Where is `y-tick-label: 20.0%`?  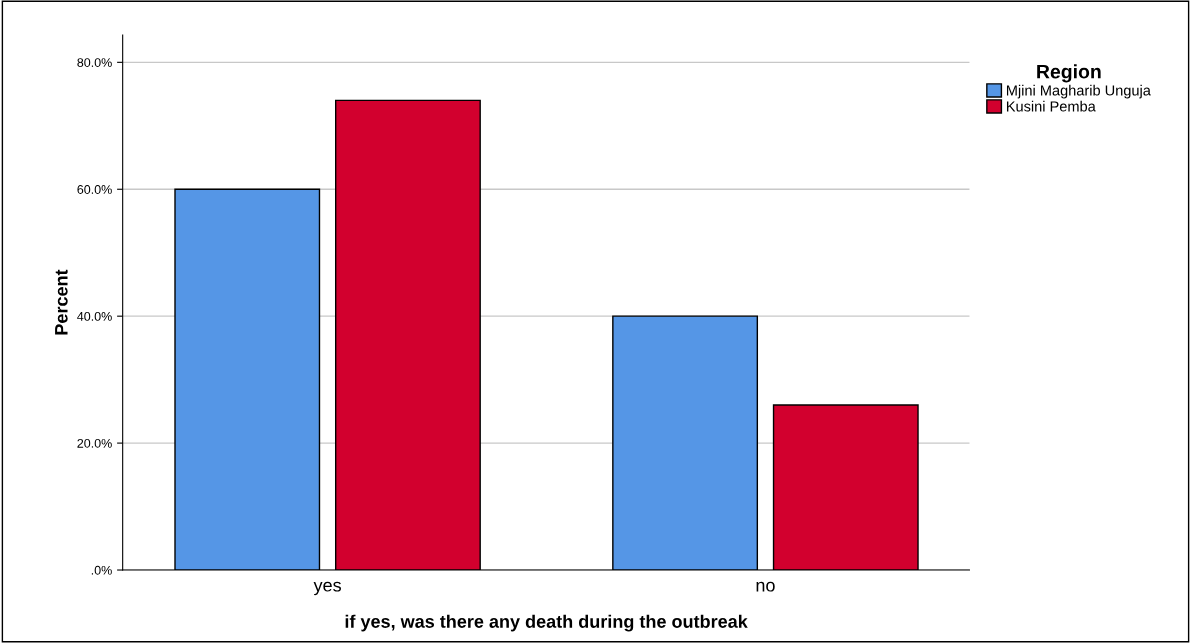
y-tick-label: 20.0% is located at coordinates (94, 443).